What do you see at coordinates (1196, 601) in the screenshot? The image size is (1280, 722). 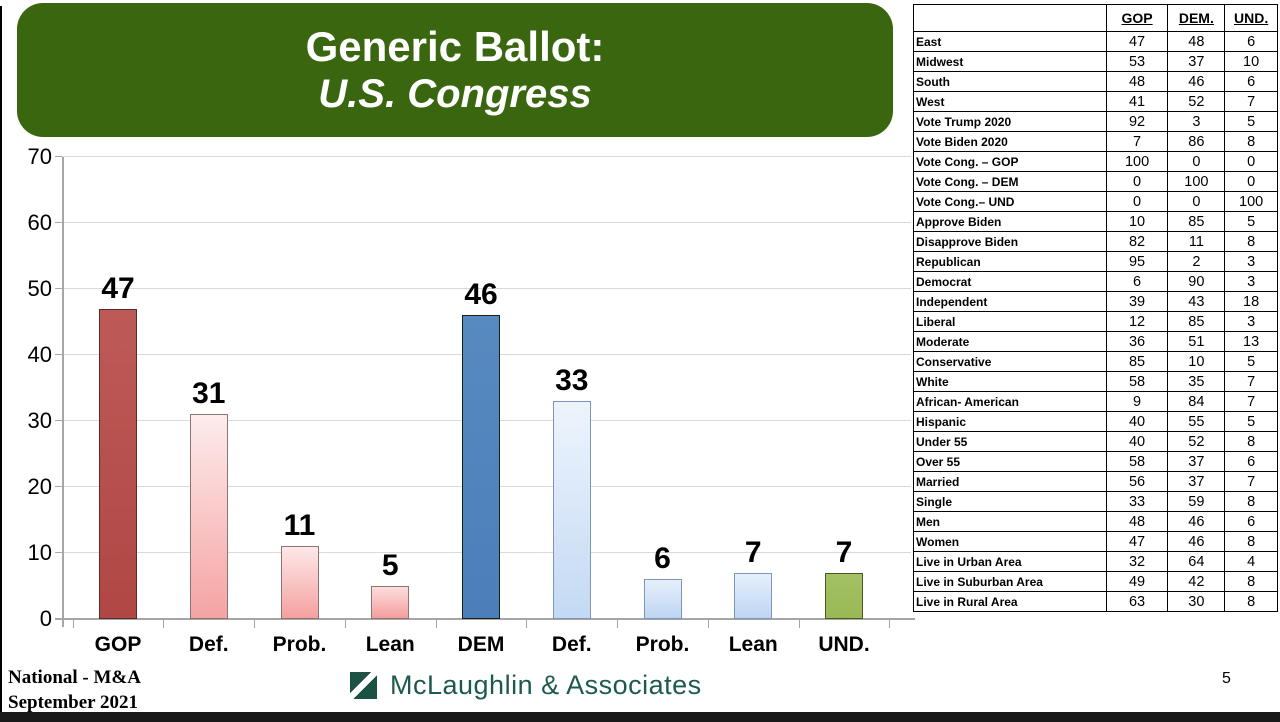 I see `row-value: 30` at bounding box center [1196, 601].